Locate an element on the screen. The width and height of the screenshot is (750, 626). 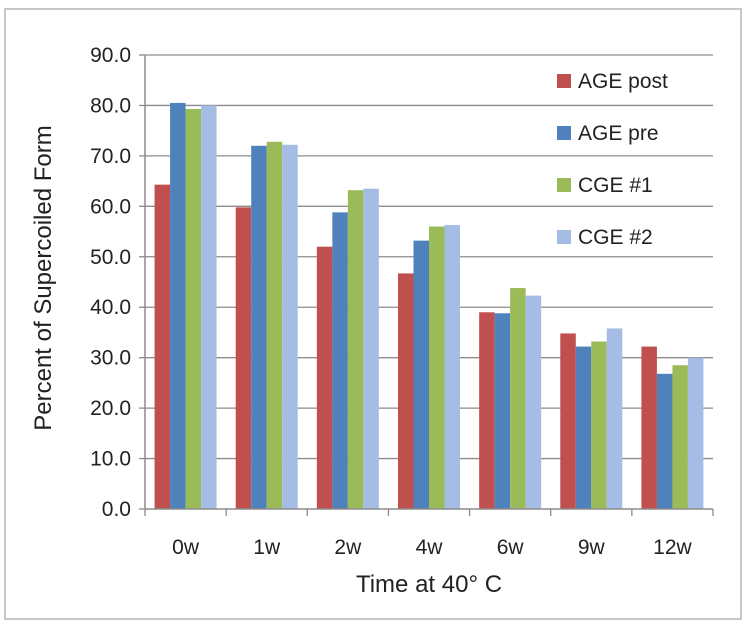
bar-cge-2-12w is located at coordinates (695, 433).